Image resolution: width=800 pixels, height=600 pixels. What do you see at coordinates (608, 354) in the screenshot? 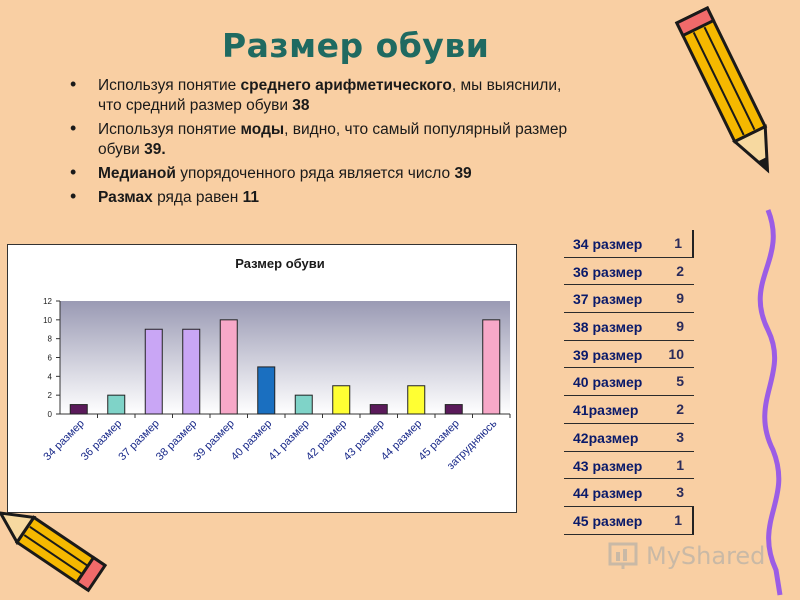
I see `size-label: 39 размер` at bounding box center [608, 354].